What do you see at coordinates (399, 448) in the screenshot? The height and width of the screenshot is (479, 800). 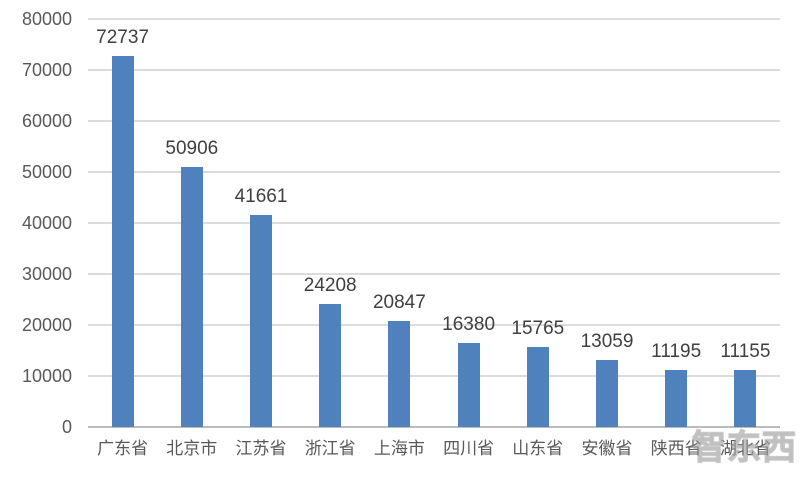 I see `x-tick-label: 上海市` at bounding box center [399, 448].